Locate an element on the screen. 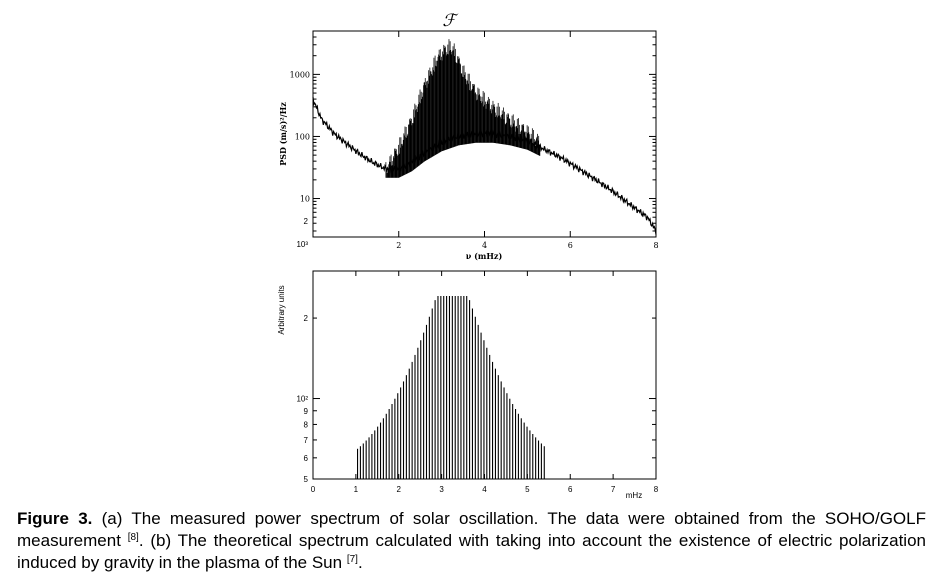 The height and width of the screenshot is (575, 943). panel-a-peaks is located at coordinates (463, 108).